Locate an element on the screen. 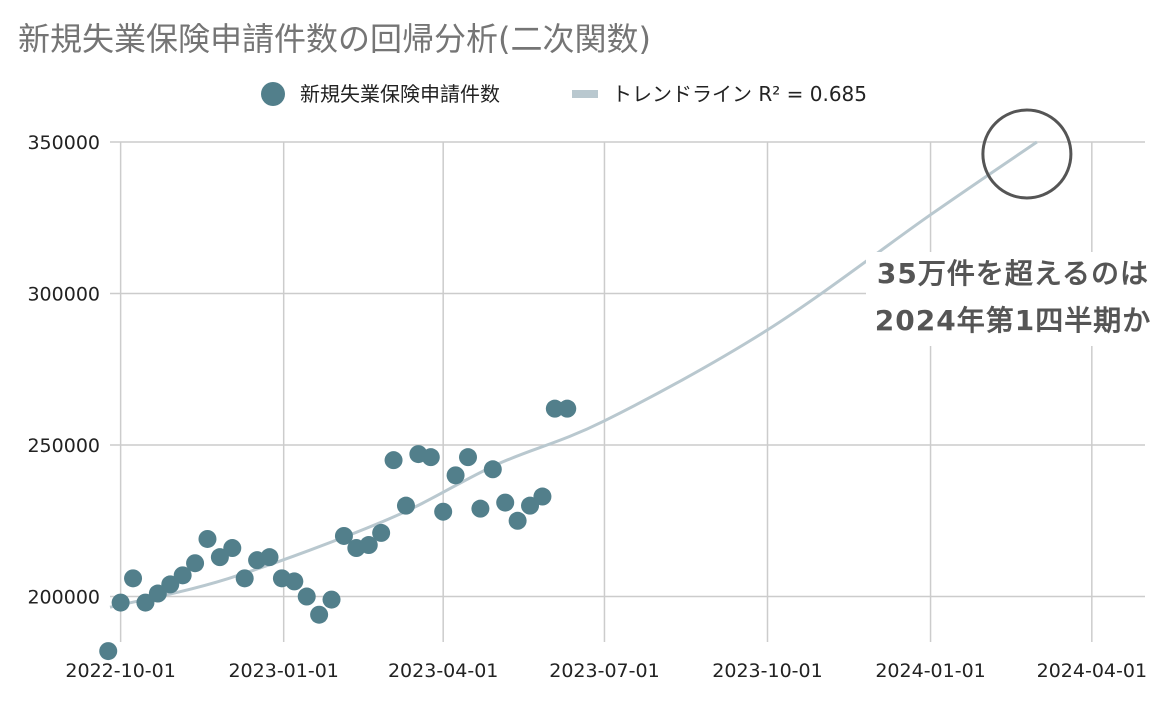  legend-marker-scatter is located at coordinates (273, 94).